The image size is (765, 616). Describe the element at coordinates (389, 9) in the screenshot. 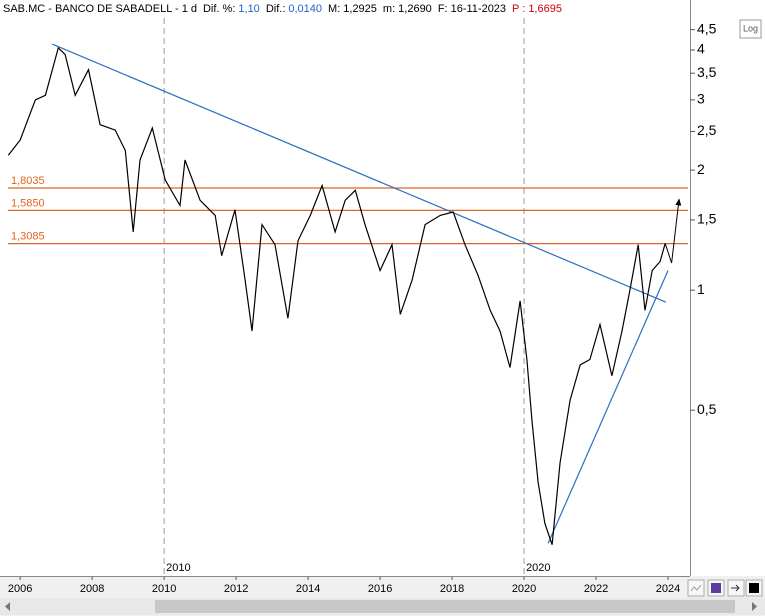

I see `field-label: m:` at that location.